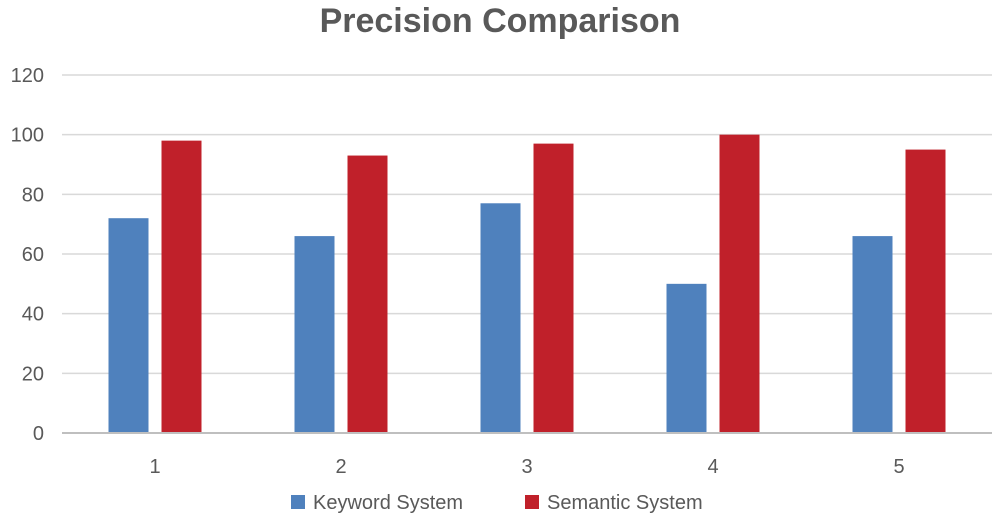 This screenshot has height=522, width=1000. Describe the element at coordinates (33, 255) in the screenshot. I see `y-tick-label: 60` at that location.